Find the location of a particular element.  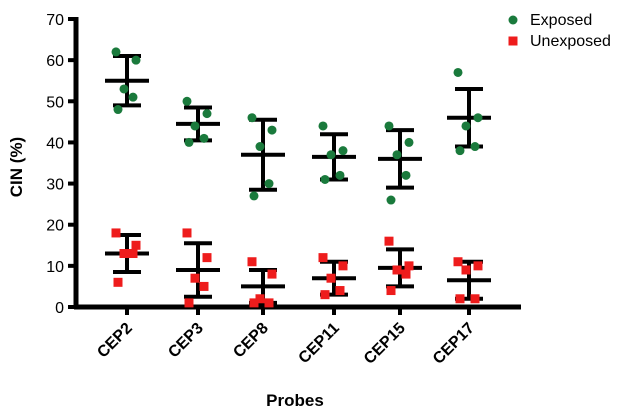

legend-label: Unexposed is located at coordinates (570, 41).